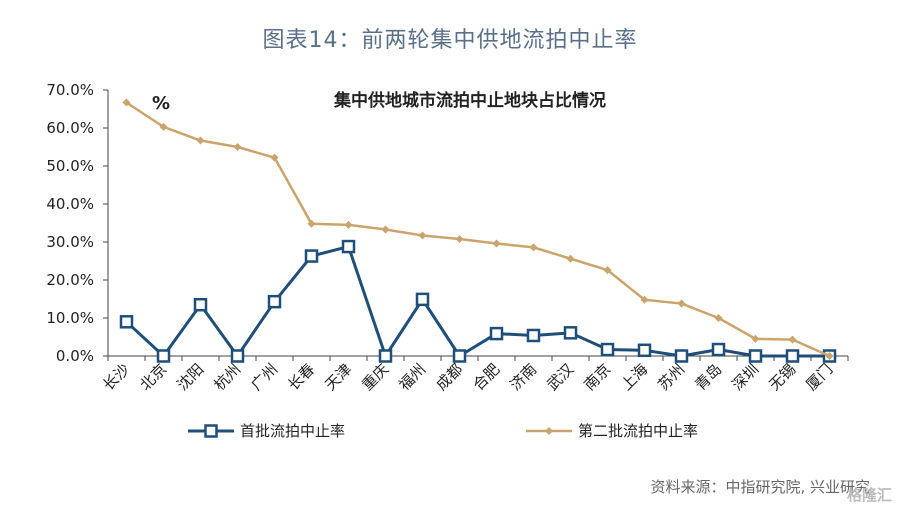 The width and height of the screenshot is (900, 516). I want to click on y-tick-label: 0.0%, so click(75, 356).